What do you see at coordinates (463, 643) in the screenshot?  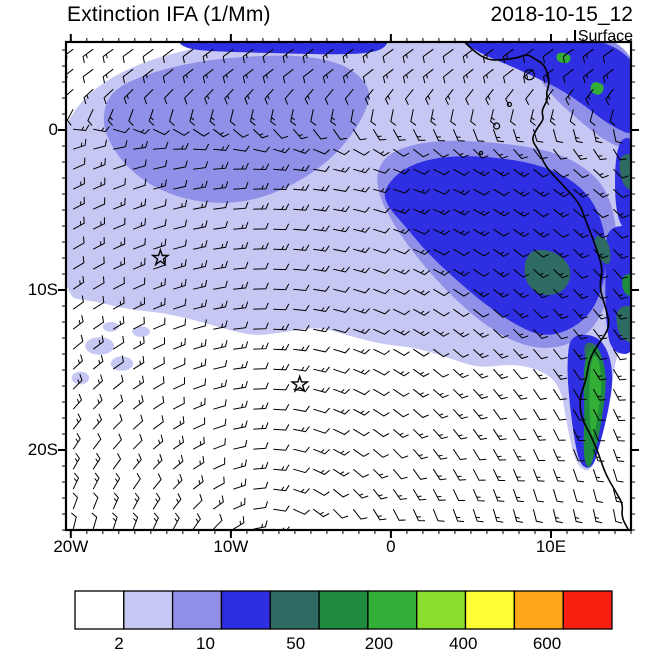 I see `colorbar-label: 400` at bounding box center [463, 643].